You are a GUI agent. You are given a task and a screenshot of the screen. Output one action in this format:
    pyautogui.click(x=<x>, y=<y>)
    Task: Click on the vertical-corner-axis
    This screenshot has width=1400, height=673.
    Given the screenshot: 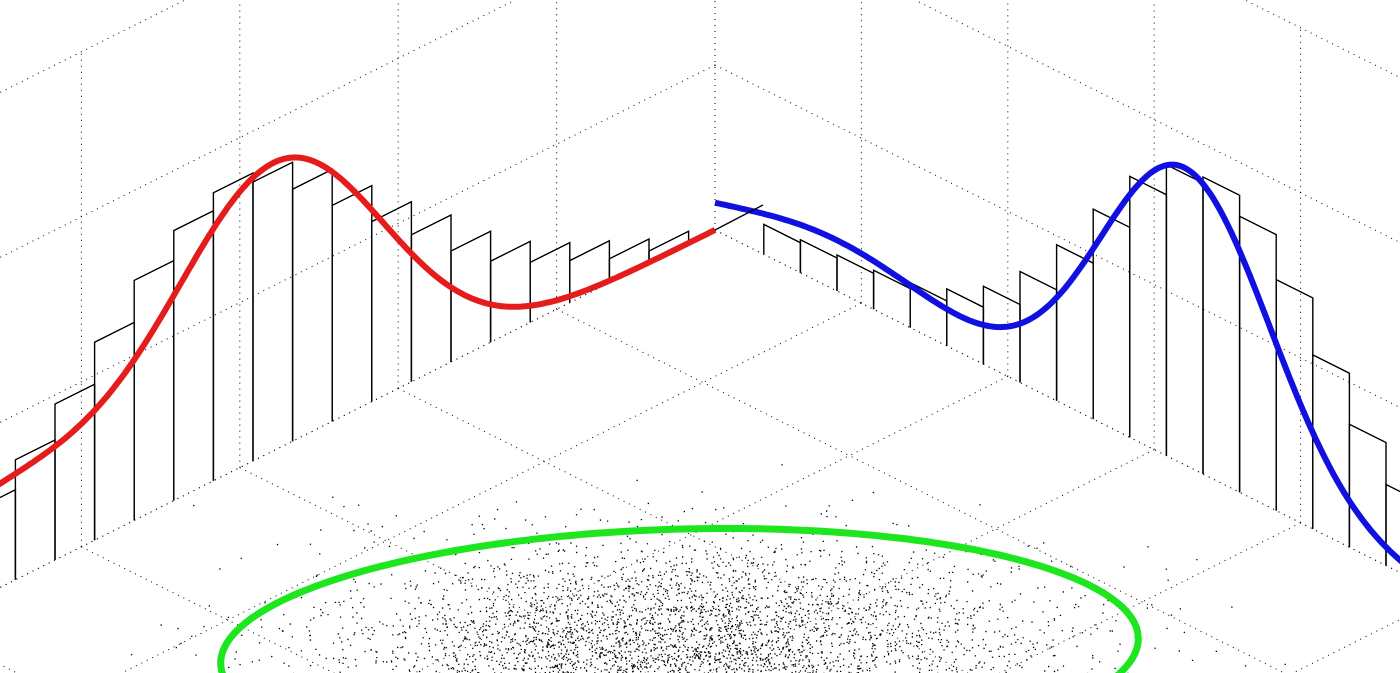 What is the action you would take?
    pyautogui.click(x=739, y=217)
    